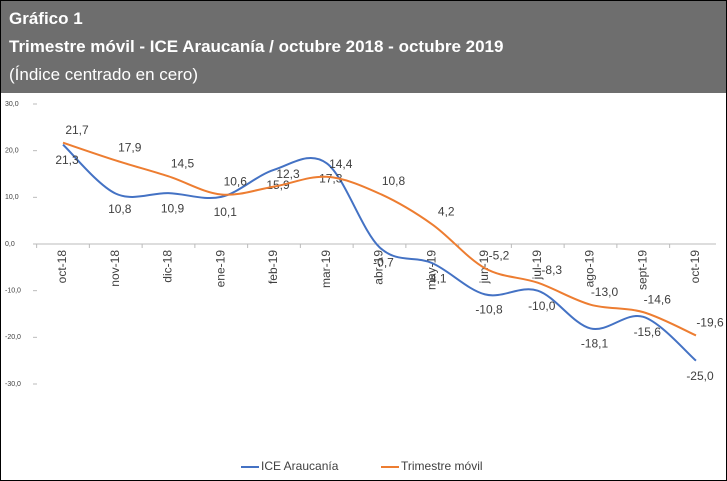  Describe the element at coordinates (446, 212) in the screenshot. I see `data-label: 4,2` at that location.